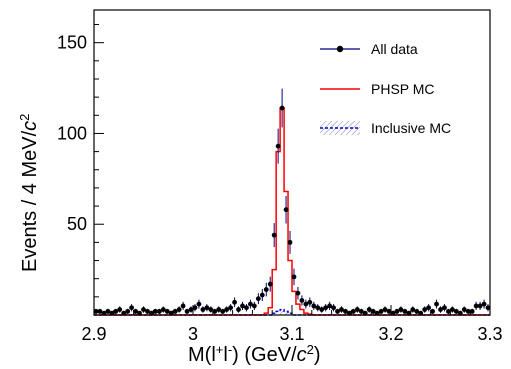  I want to click on x-tick-label: 3.3, so click(489, 334).